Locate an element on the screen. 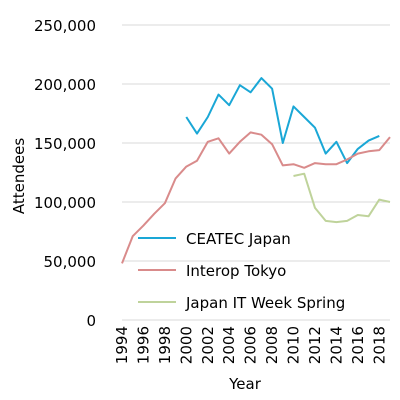 The height and width of the screenshot is (400, 400). x-tick-label: 2006 is located at coordinates (251, 345).